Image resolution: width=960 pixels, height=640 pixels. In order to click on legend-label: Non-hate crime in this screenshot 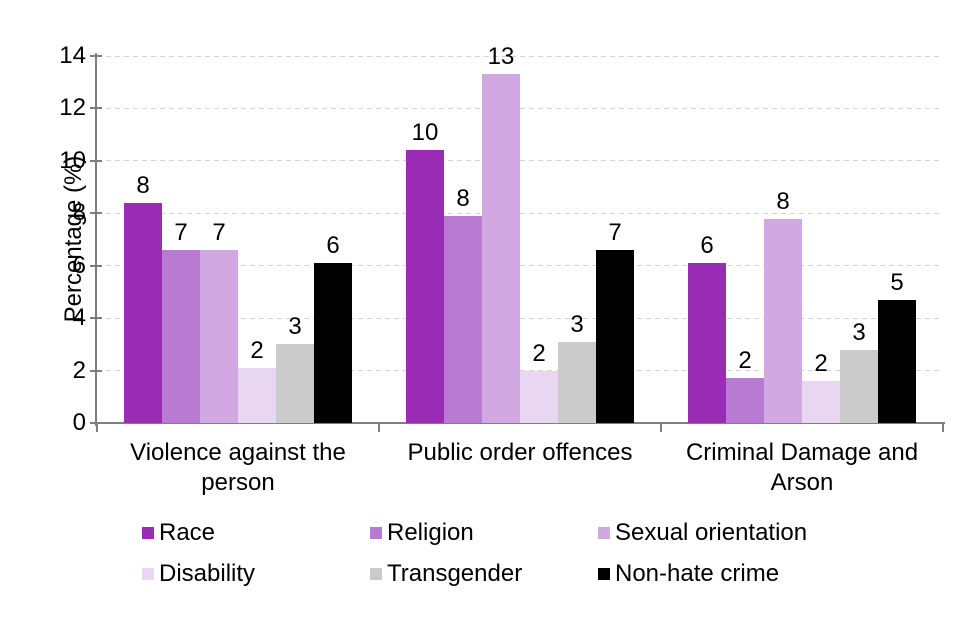, I will do `click(697, 573)`.